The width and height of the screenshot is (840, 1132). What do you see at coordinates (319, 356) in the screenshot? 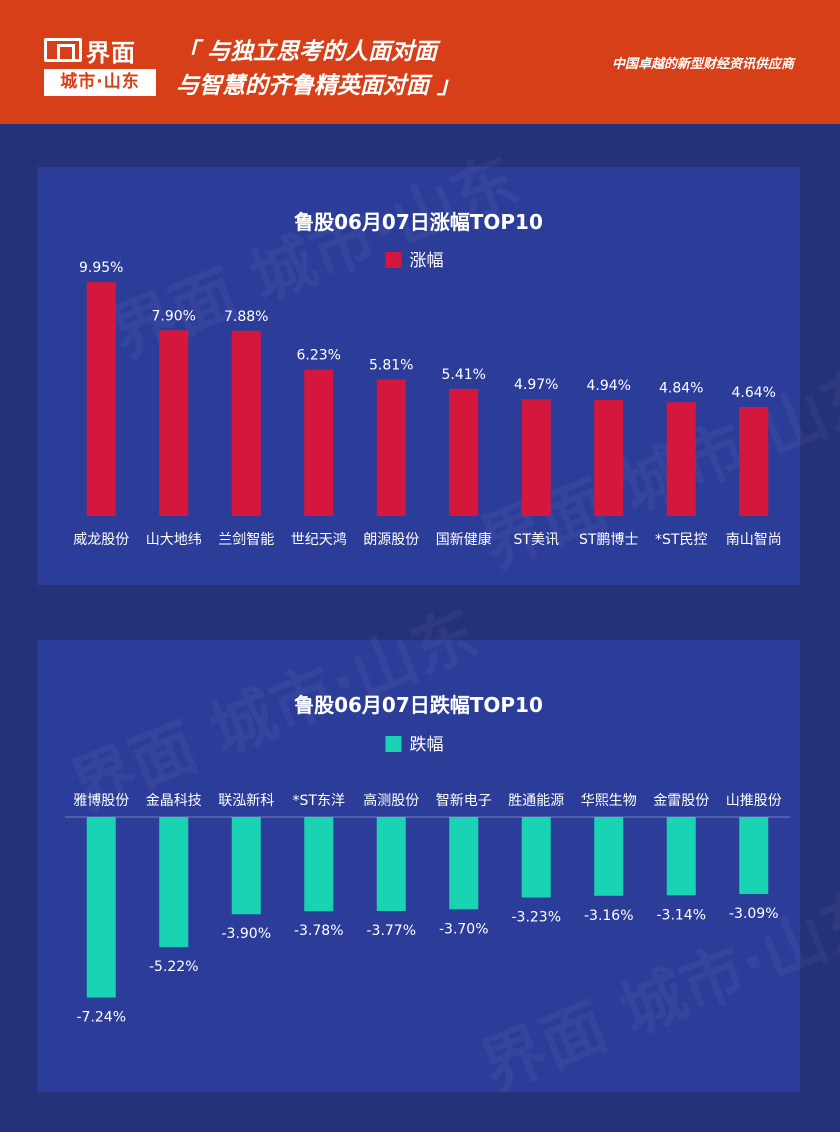
I see `data-label: 6.23%` at bounding box center [319, 356].